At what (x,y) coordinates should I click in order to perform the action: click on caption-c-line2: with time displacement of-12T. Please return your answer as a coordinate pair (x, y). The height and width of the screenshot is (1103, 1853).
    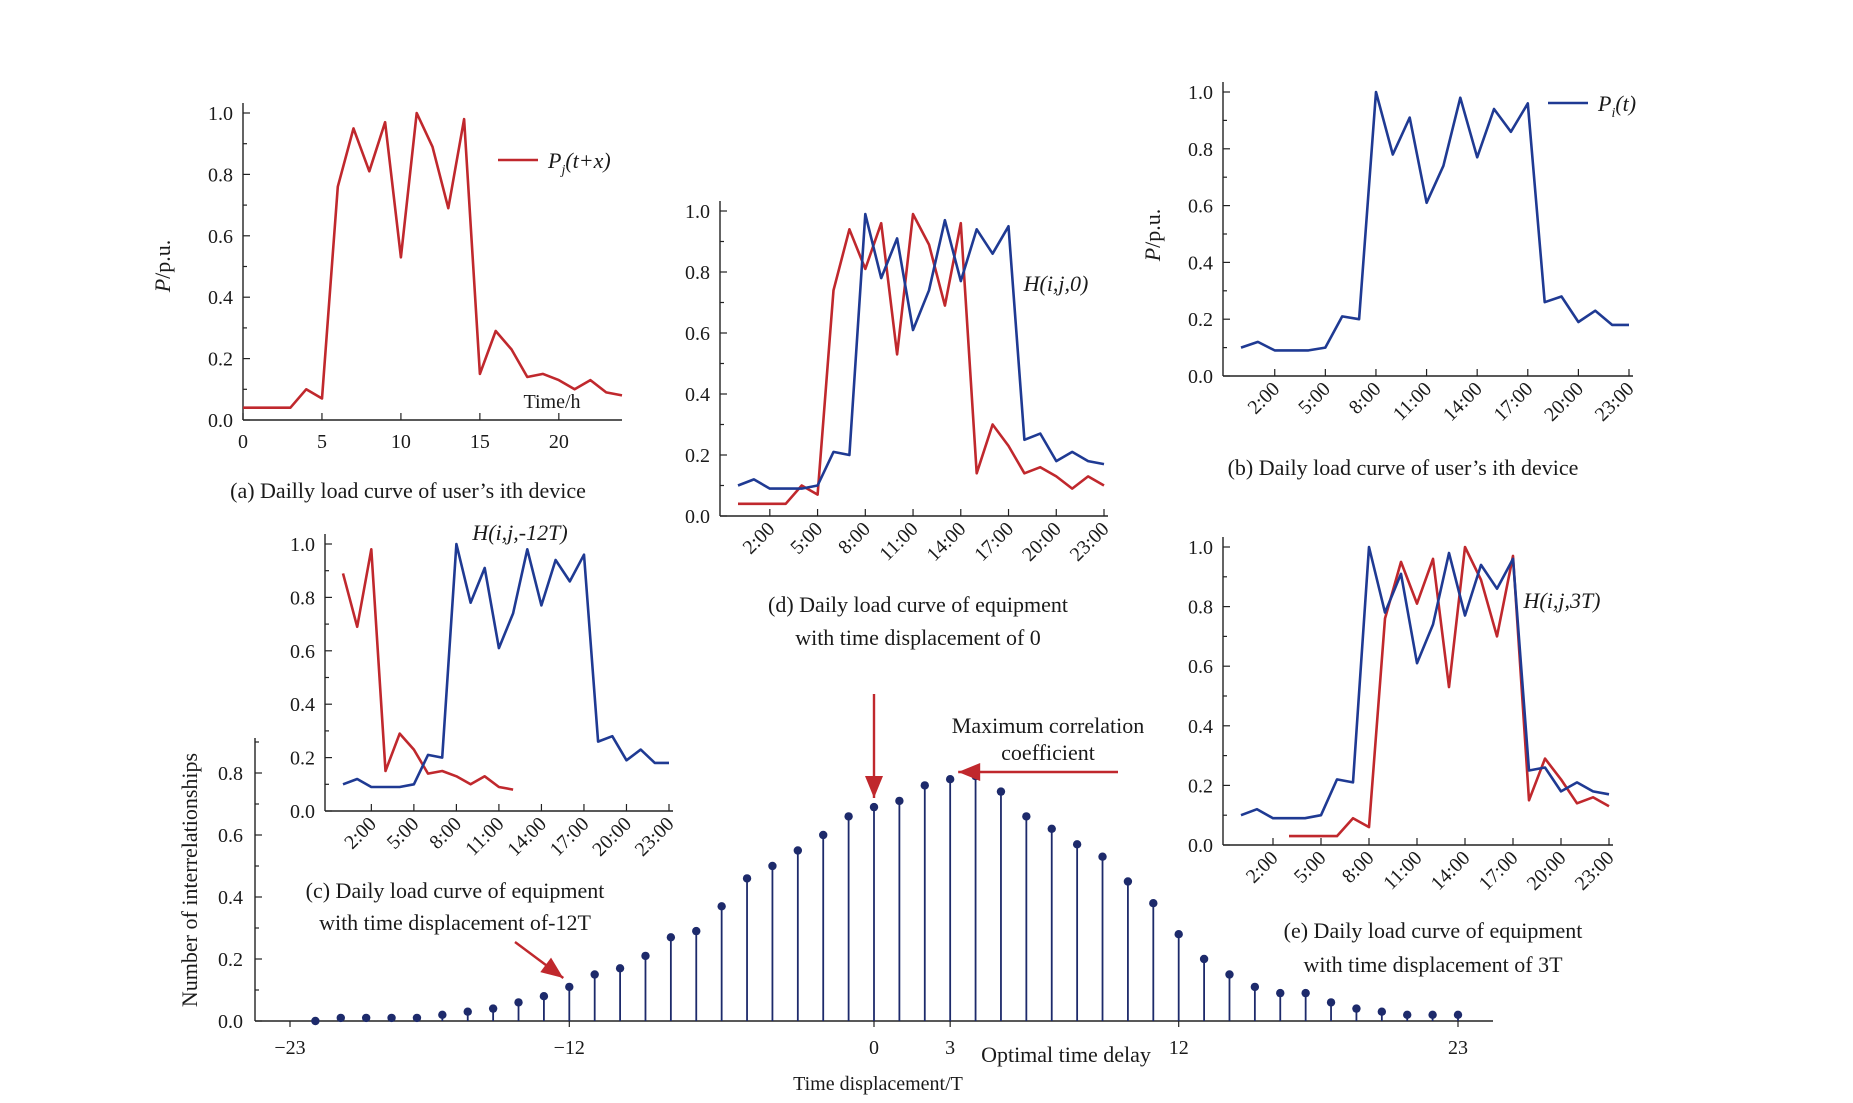
    Looking at the image, I should click on (455, 922).